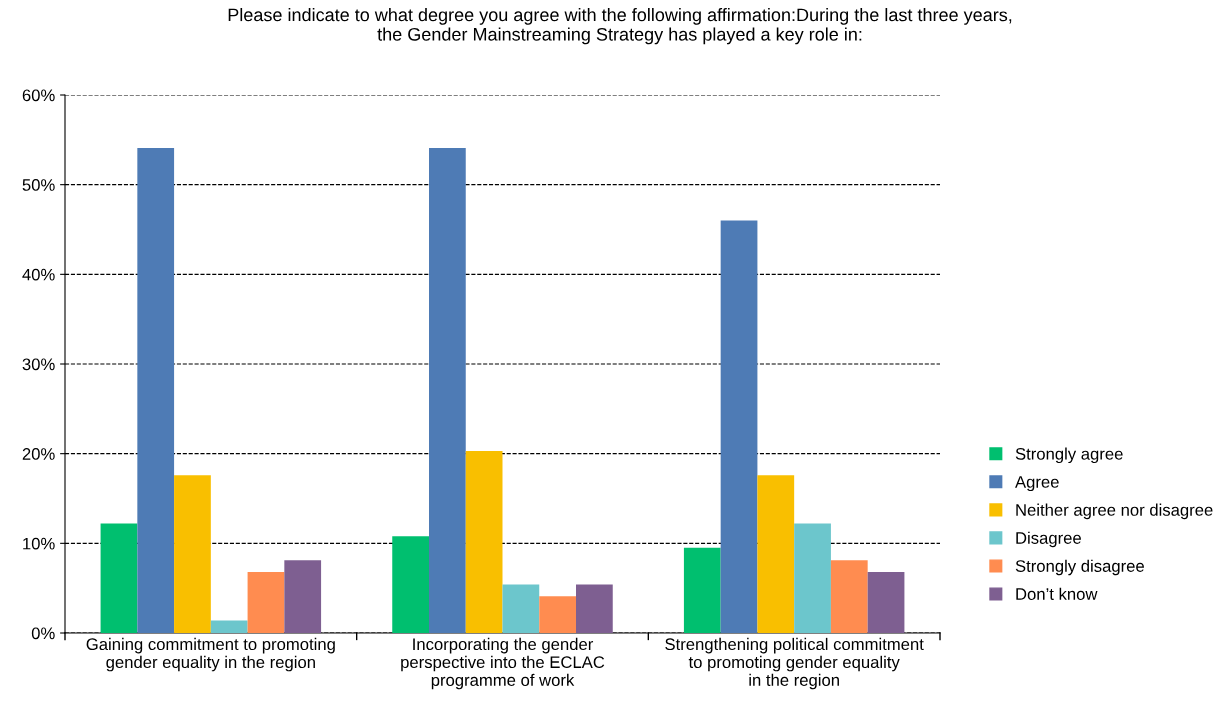  Describe the element at coordinates (1079, 567) in the screenshot. I see `legend-label: Strongly disagree` at that location.